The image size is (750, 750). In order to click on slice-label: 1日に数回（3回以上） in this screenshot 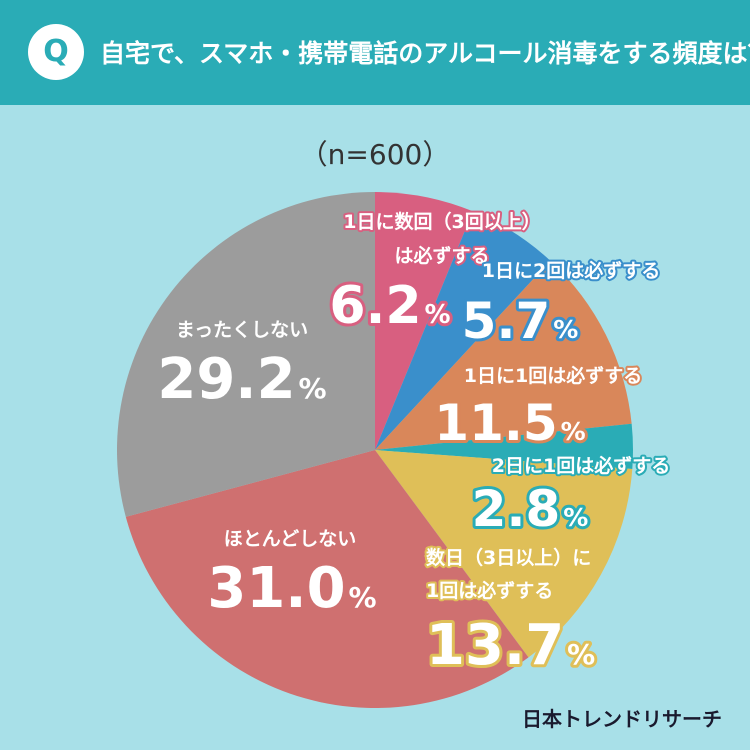, I will do `click(441, 221)`.